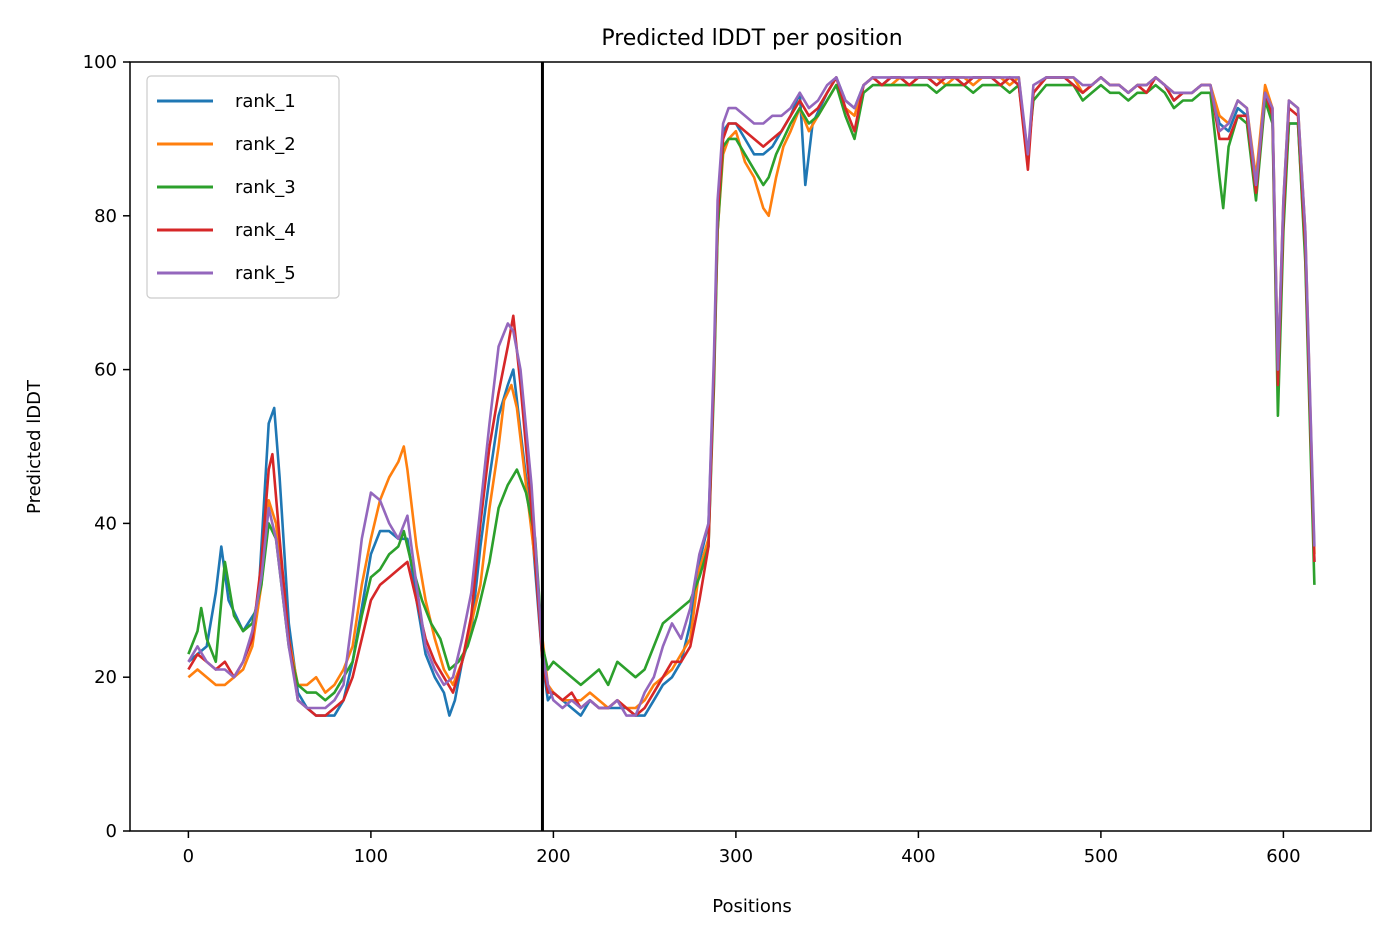 This screenshot has width=1391, height=939. Describe the element at coordinates (918, 856) in the screenshot. I see `x-tick-label: 400` at that location.